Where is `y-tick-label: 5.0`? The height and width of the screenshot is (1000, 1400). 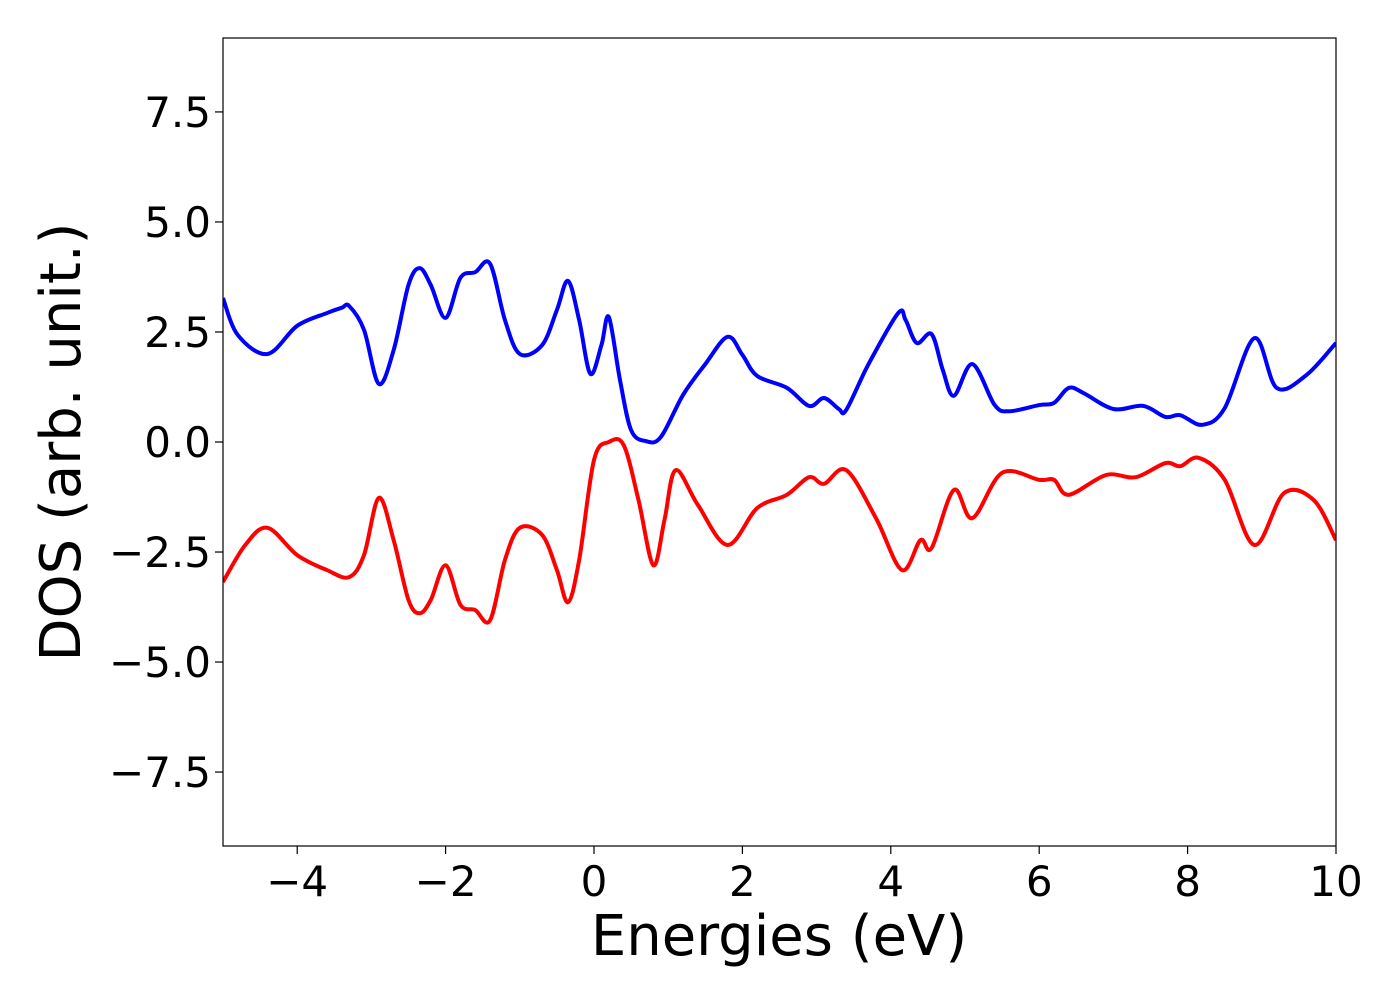
y-tick-label: 5.0 is located at coordinates (177, 222).